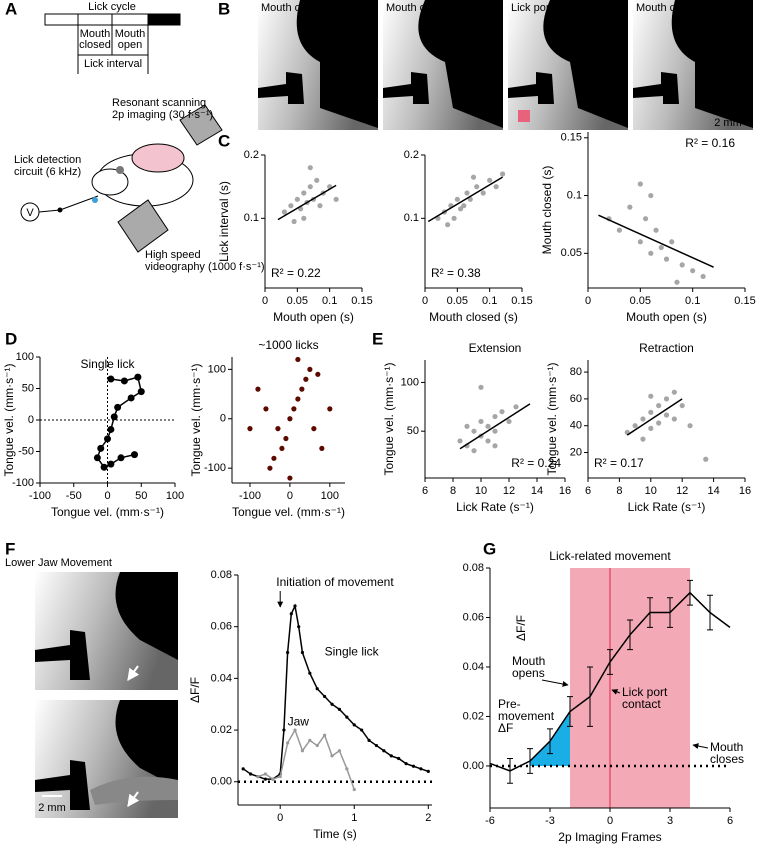  Describe the element at coordinates (418, 8) in the screenshot. I see `frame-label: Mouth opens` at that location.